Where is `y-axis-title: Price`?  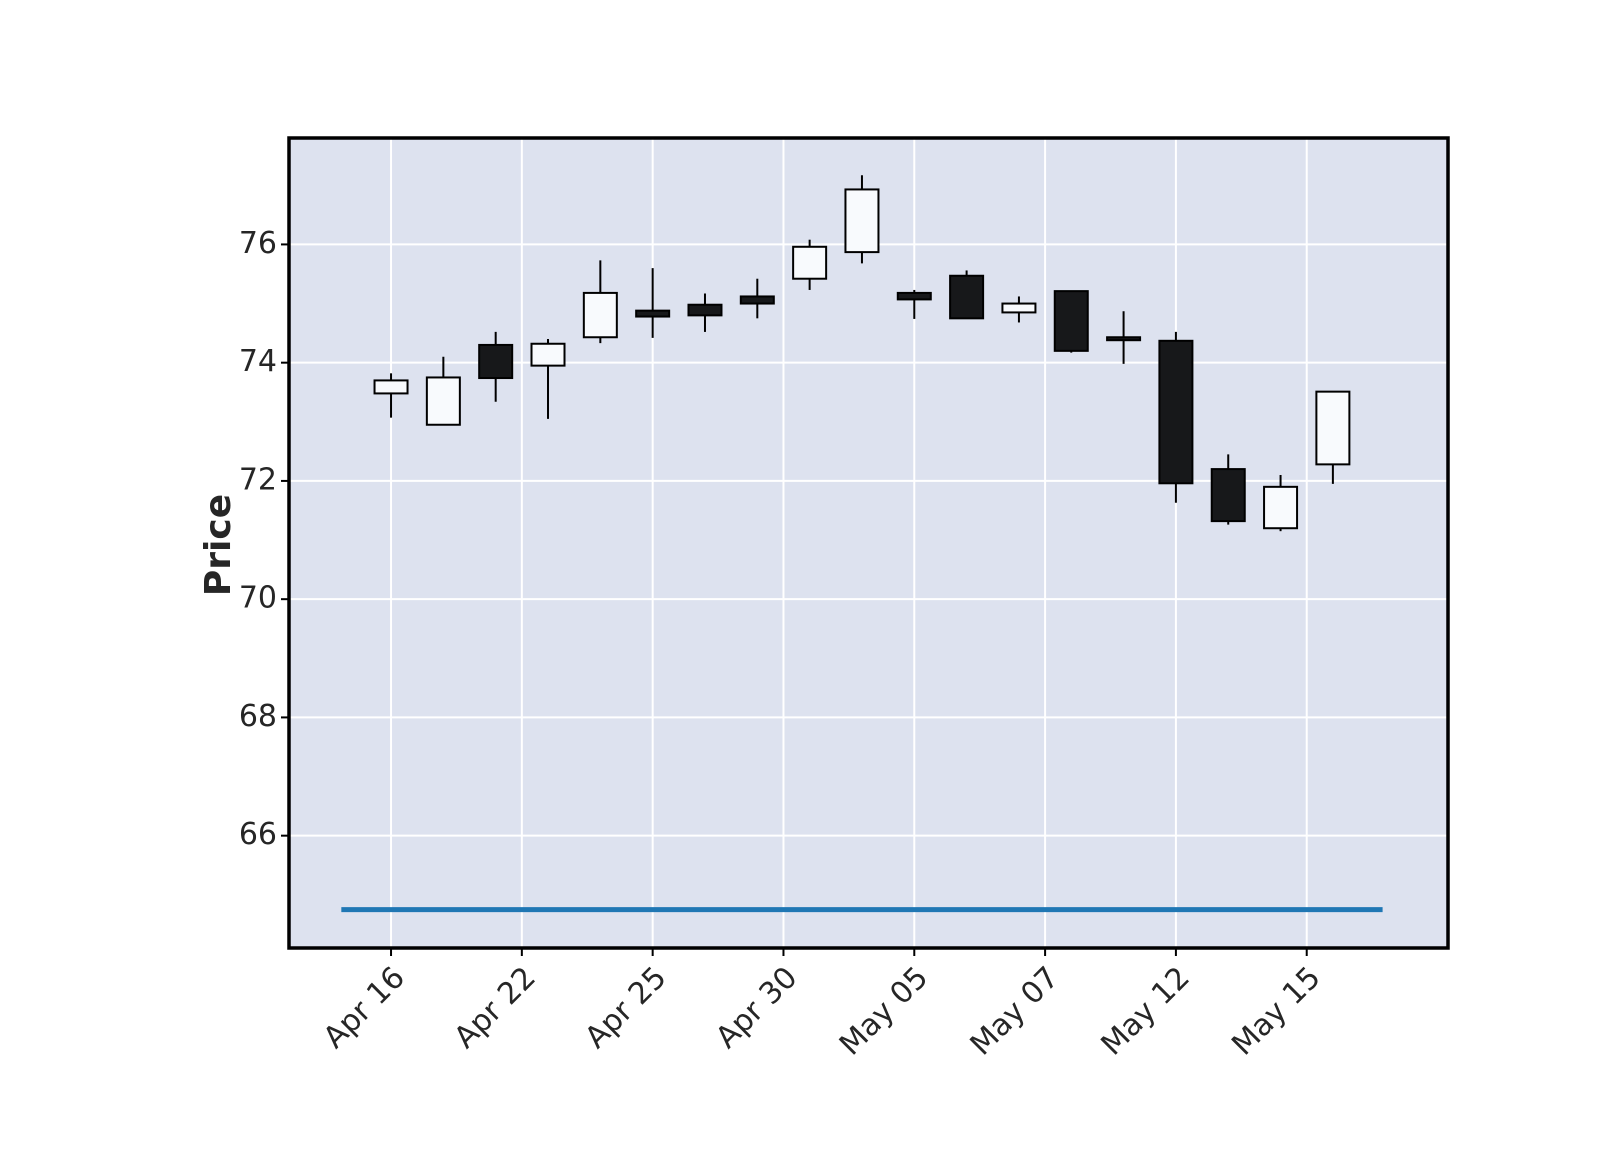
y-axis-title: Price is located at coordinates (218, 545).